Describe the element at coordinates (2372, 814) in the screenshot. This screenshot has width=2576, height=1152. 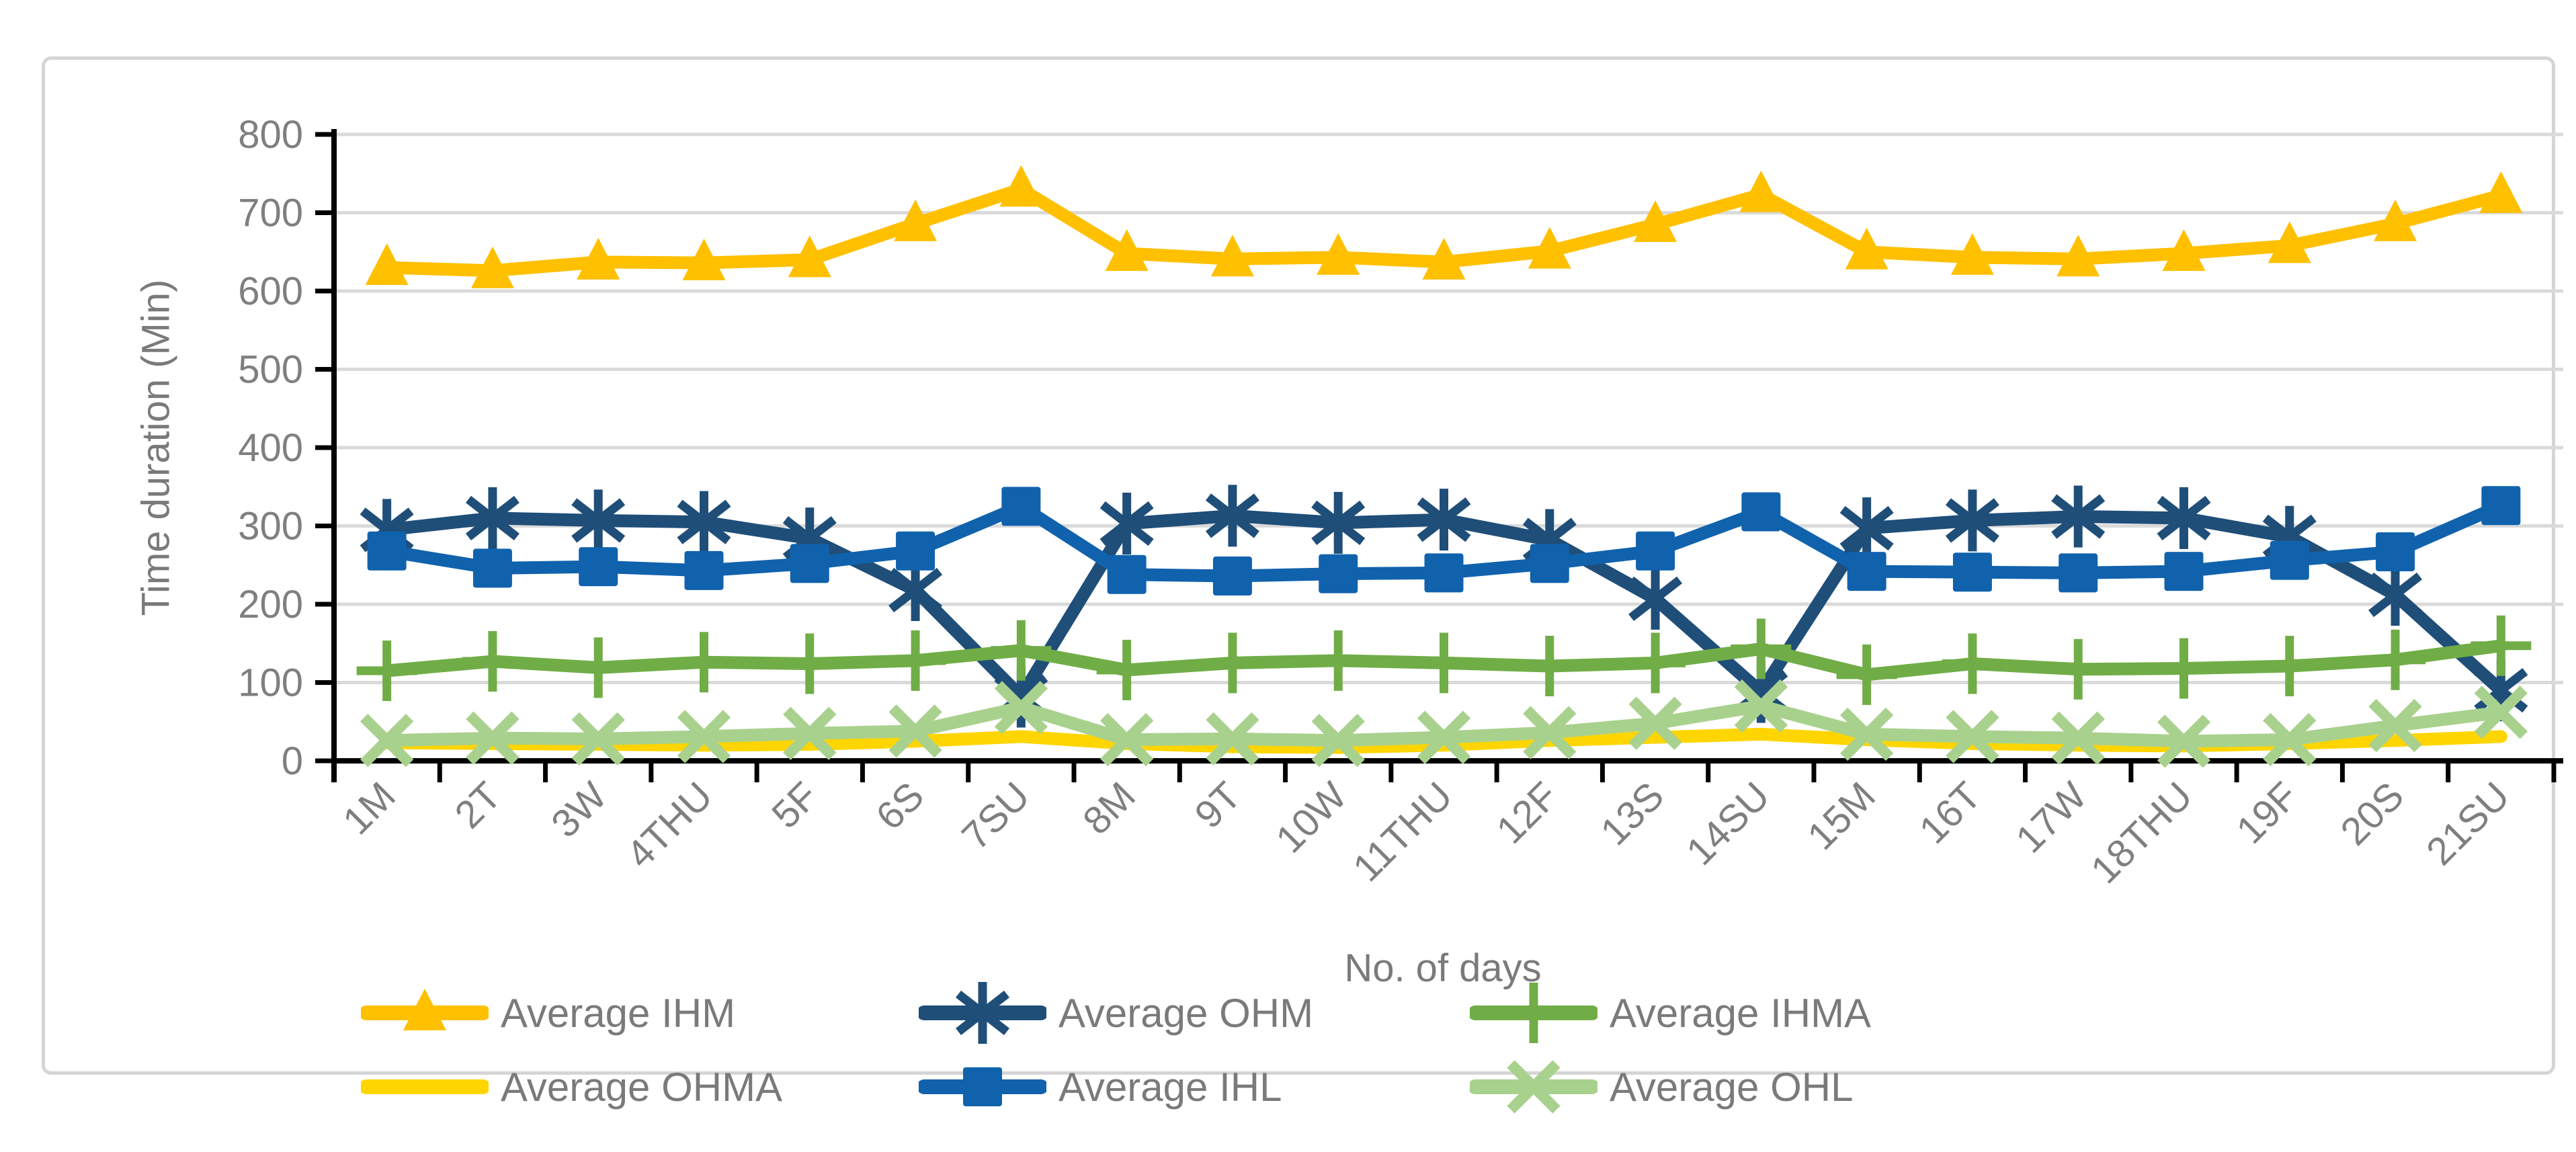
I see `x-tick-label: 20S` at that location.